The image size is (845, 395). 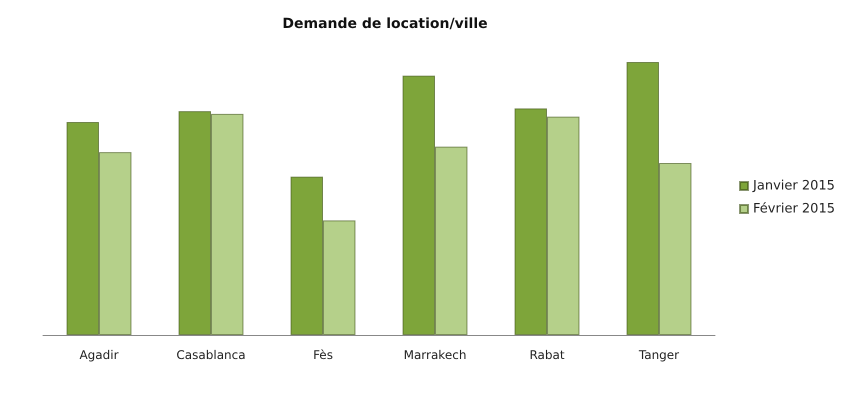 I want to click on legend-label: Janvier 2015, so click(x=793, y=186).